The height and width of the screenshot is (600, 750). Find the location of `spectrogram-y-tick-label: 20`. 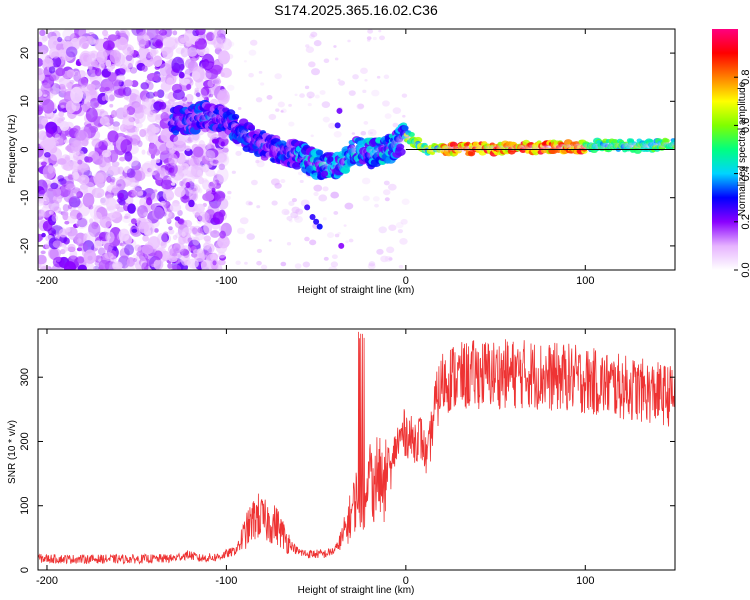

spectrogram-y-tick-label: 20 is located at coordinates (25, 53).